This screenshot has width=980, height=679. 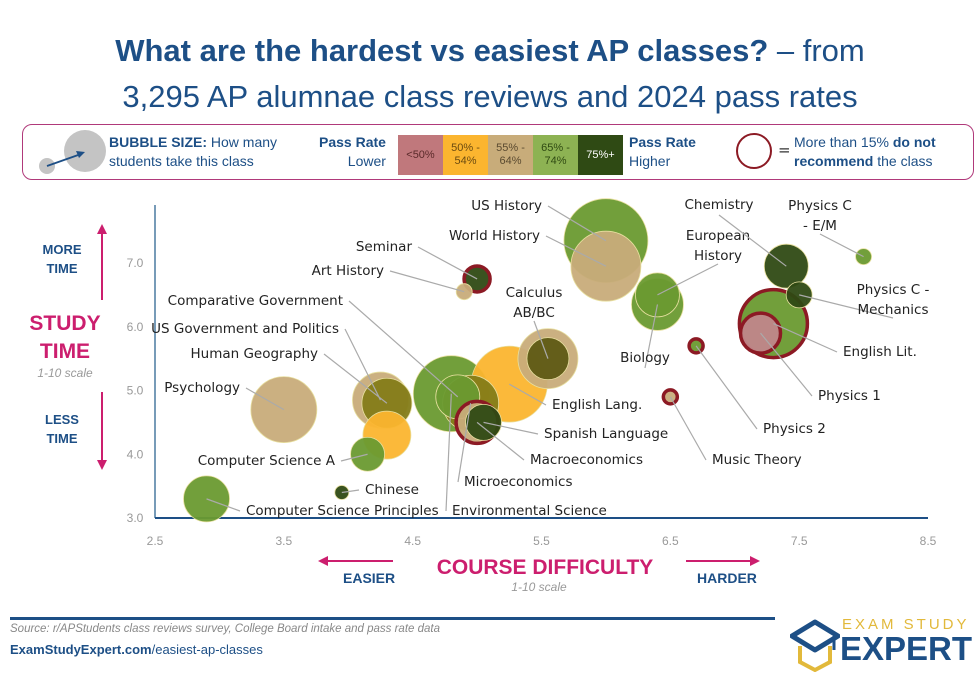 I want to click on y-tick-label: 4.0, so click(x=135, y=454).